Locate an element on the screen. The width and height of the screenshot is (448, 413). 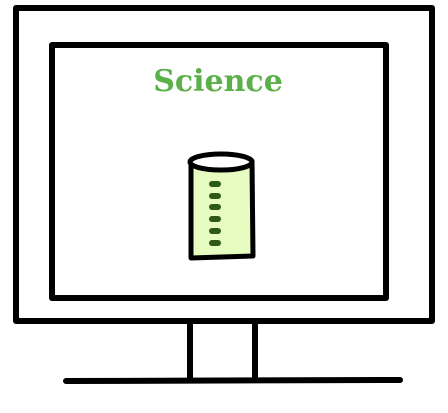
beaker-body is located at coordinates (222, 209).